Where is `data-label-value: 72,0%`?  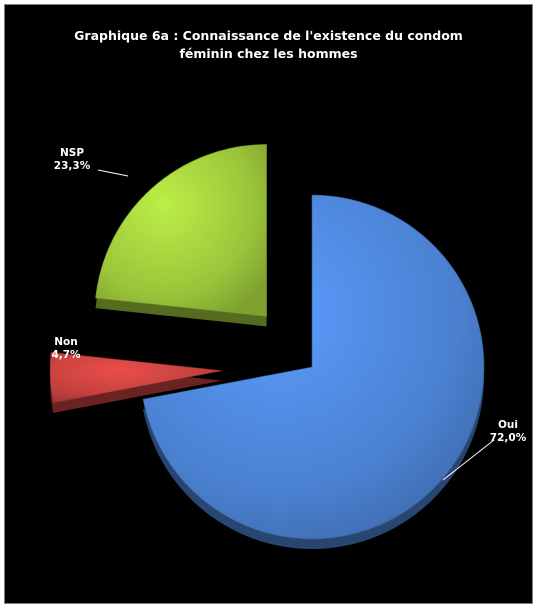 data-label-value: 72,0% is located at coordinates (508, 438).